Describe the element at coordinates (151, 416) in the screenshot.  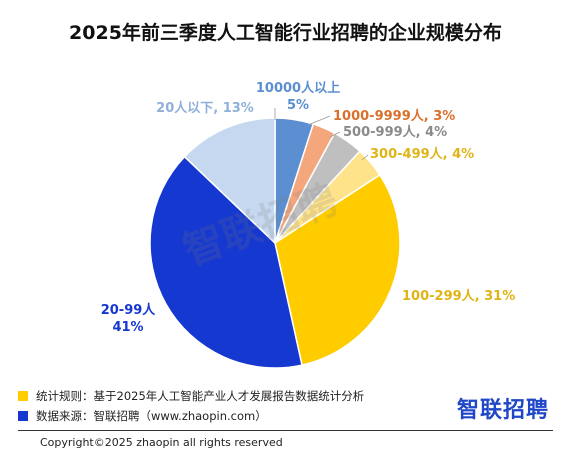
I see `source-legend-label: 数据来源：智联招聘（www.zhaopin.com）` at that location.